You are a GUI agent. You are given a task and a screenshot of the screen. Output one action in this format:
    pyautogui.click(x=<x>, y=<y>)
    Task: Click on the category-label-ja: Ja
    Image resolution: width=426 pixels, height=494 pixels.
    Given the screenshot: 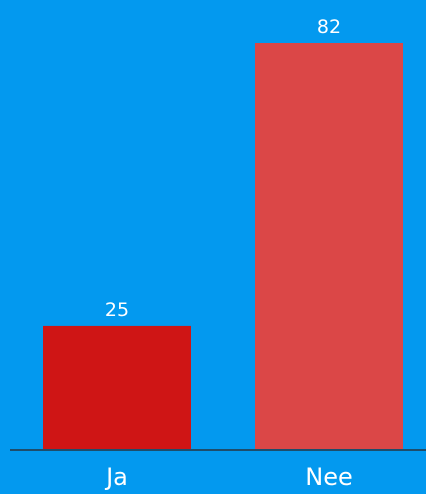 What is the action you would take?
    pyautogui.click(x=116, y=477)
    